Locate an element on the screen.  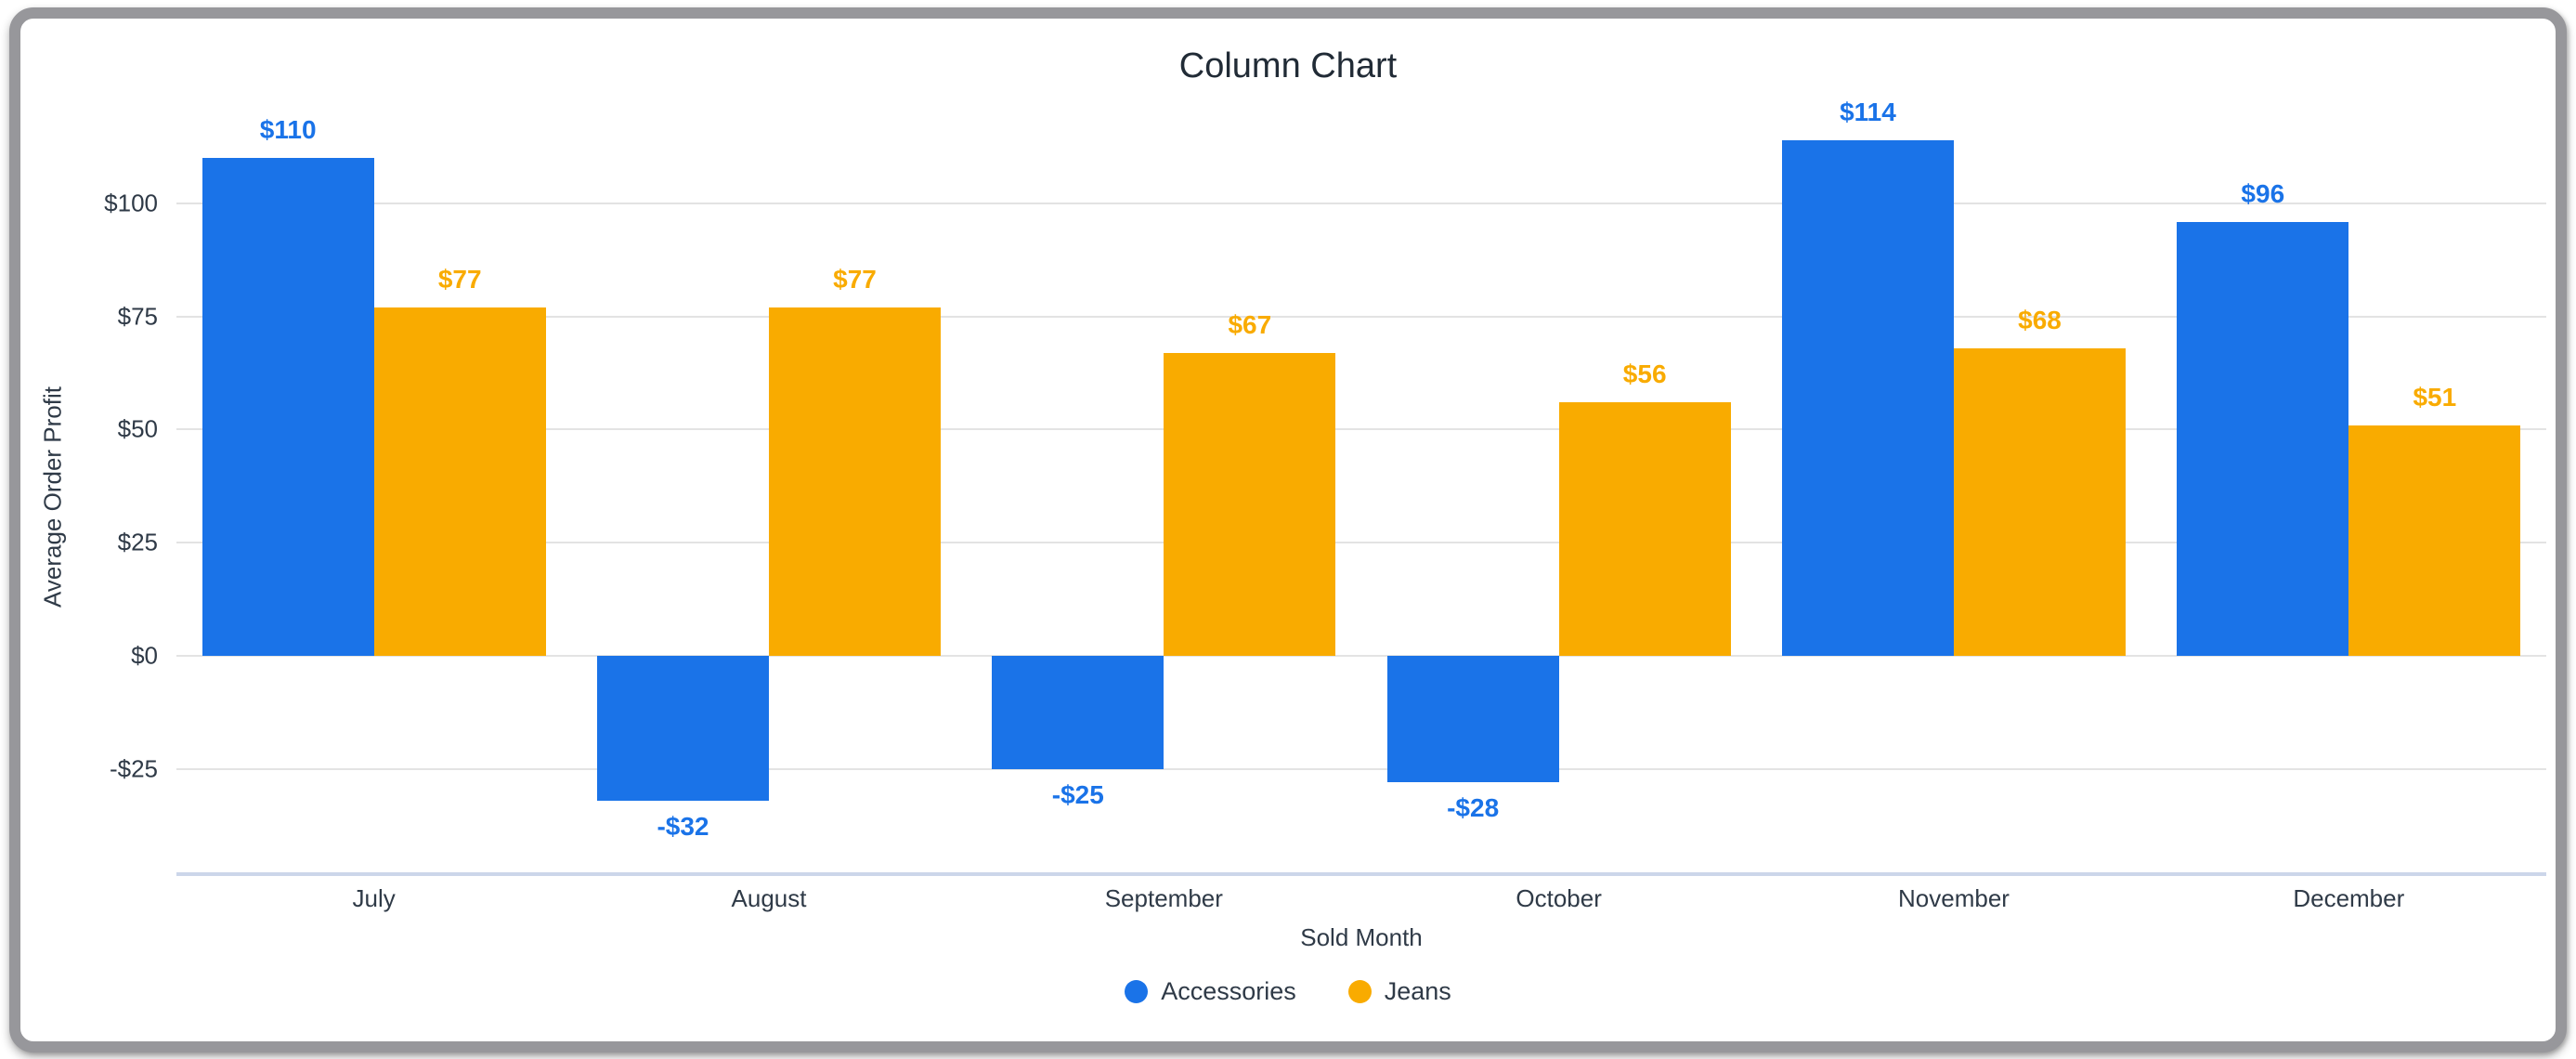
chart-title: Column Chart is located at coordinates (1288, 65).